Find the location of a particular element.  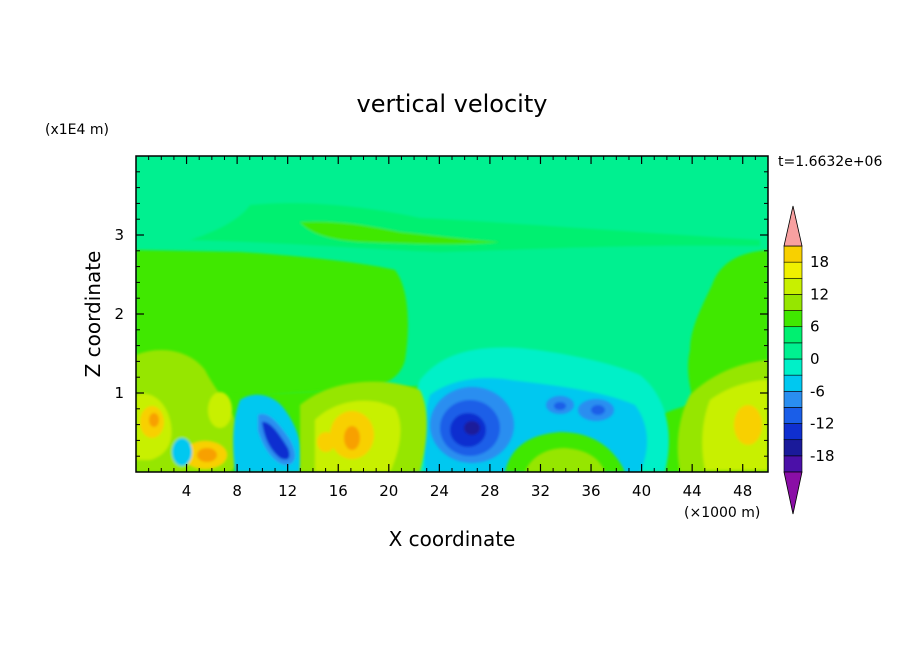

upper-streak is located at coordinates (475, 227).